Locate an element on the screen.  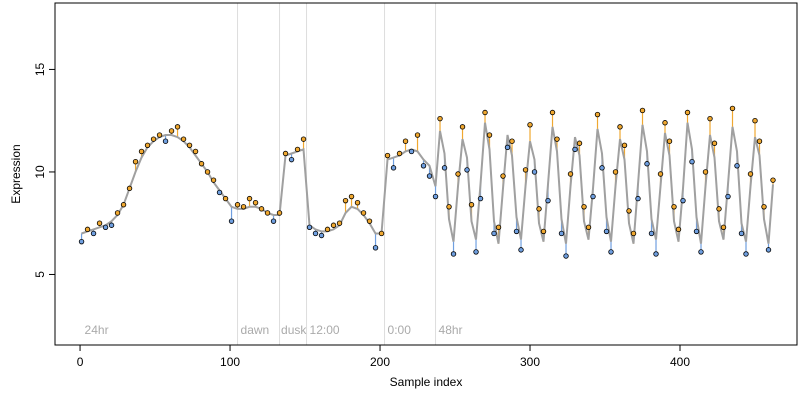
x-tick-label: 100 is located at coordinates (230, 362).